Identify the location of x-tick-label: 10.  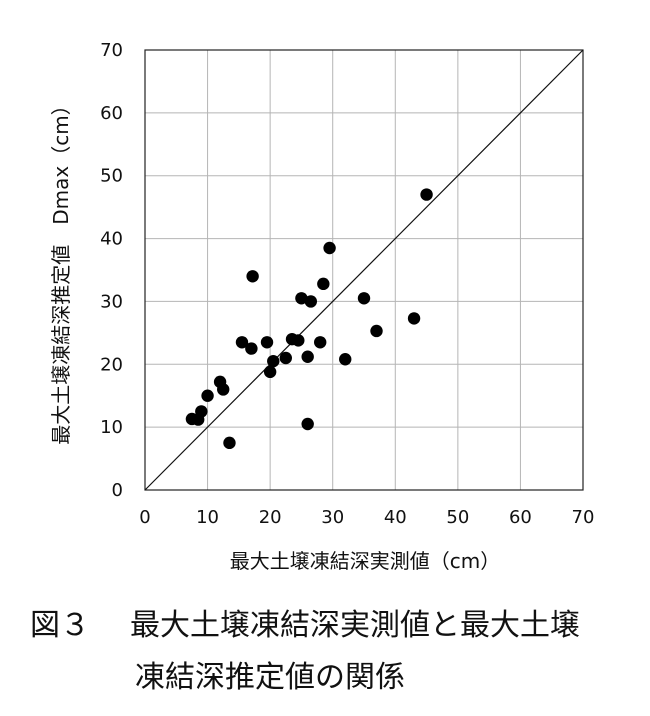
(207, 517).